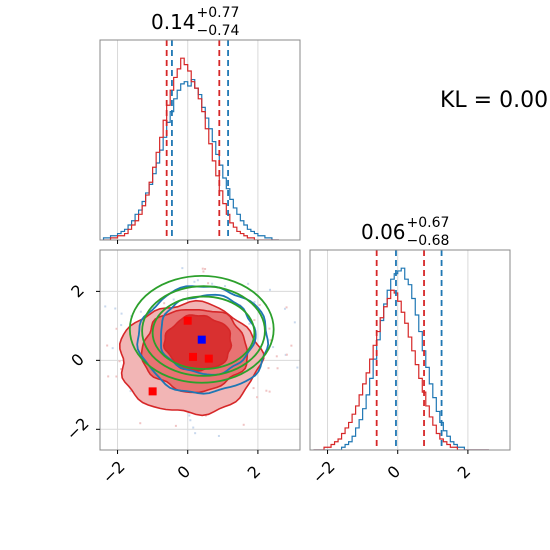  I want to click on x-marginal-title: 0.14 +0.77 −0.74, so click(195, 22).